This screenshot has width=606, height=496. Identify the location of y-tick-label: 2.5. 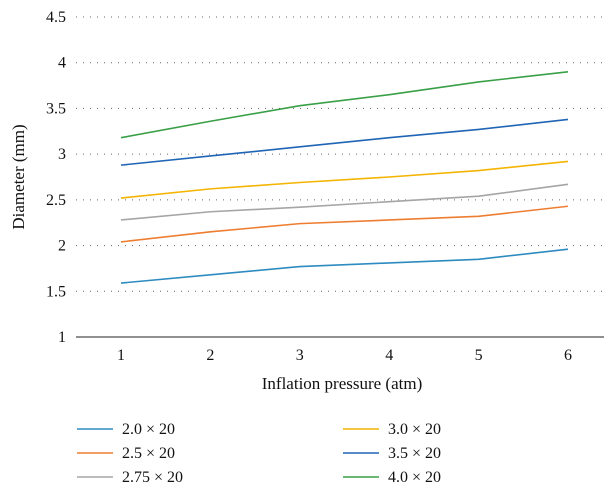
(56, 200).